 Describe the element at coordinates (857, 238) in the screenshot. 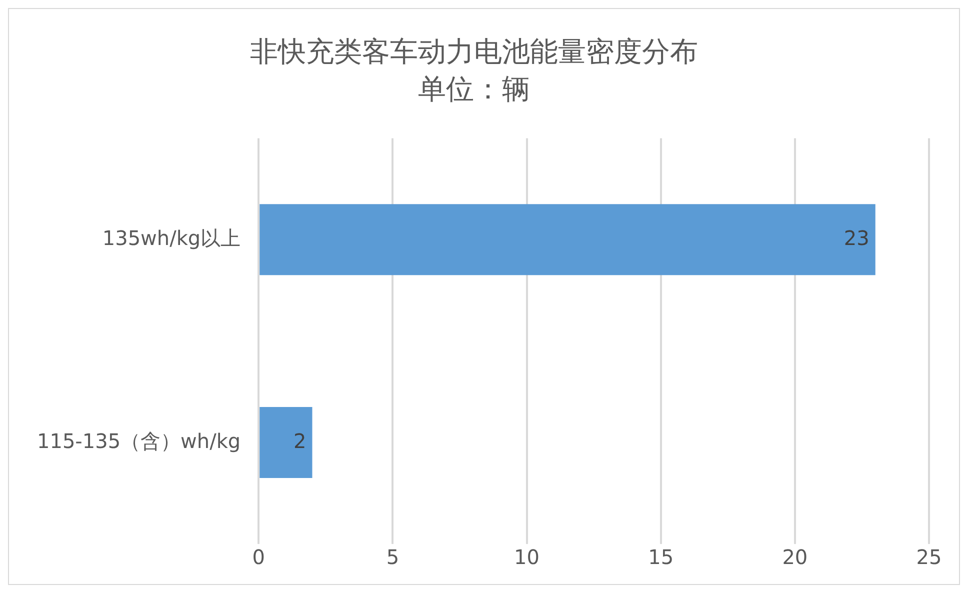

I see `data-label: 23` at that location.